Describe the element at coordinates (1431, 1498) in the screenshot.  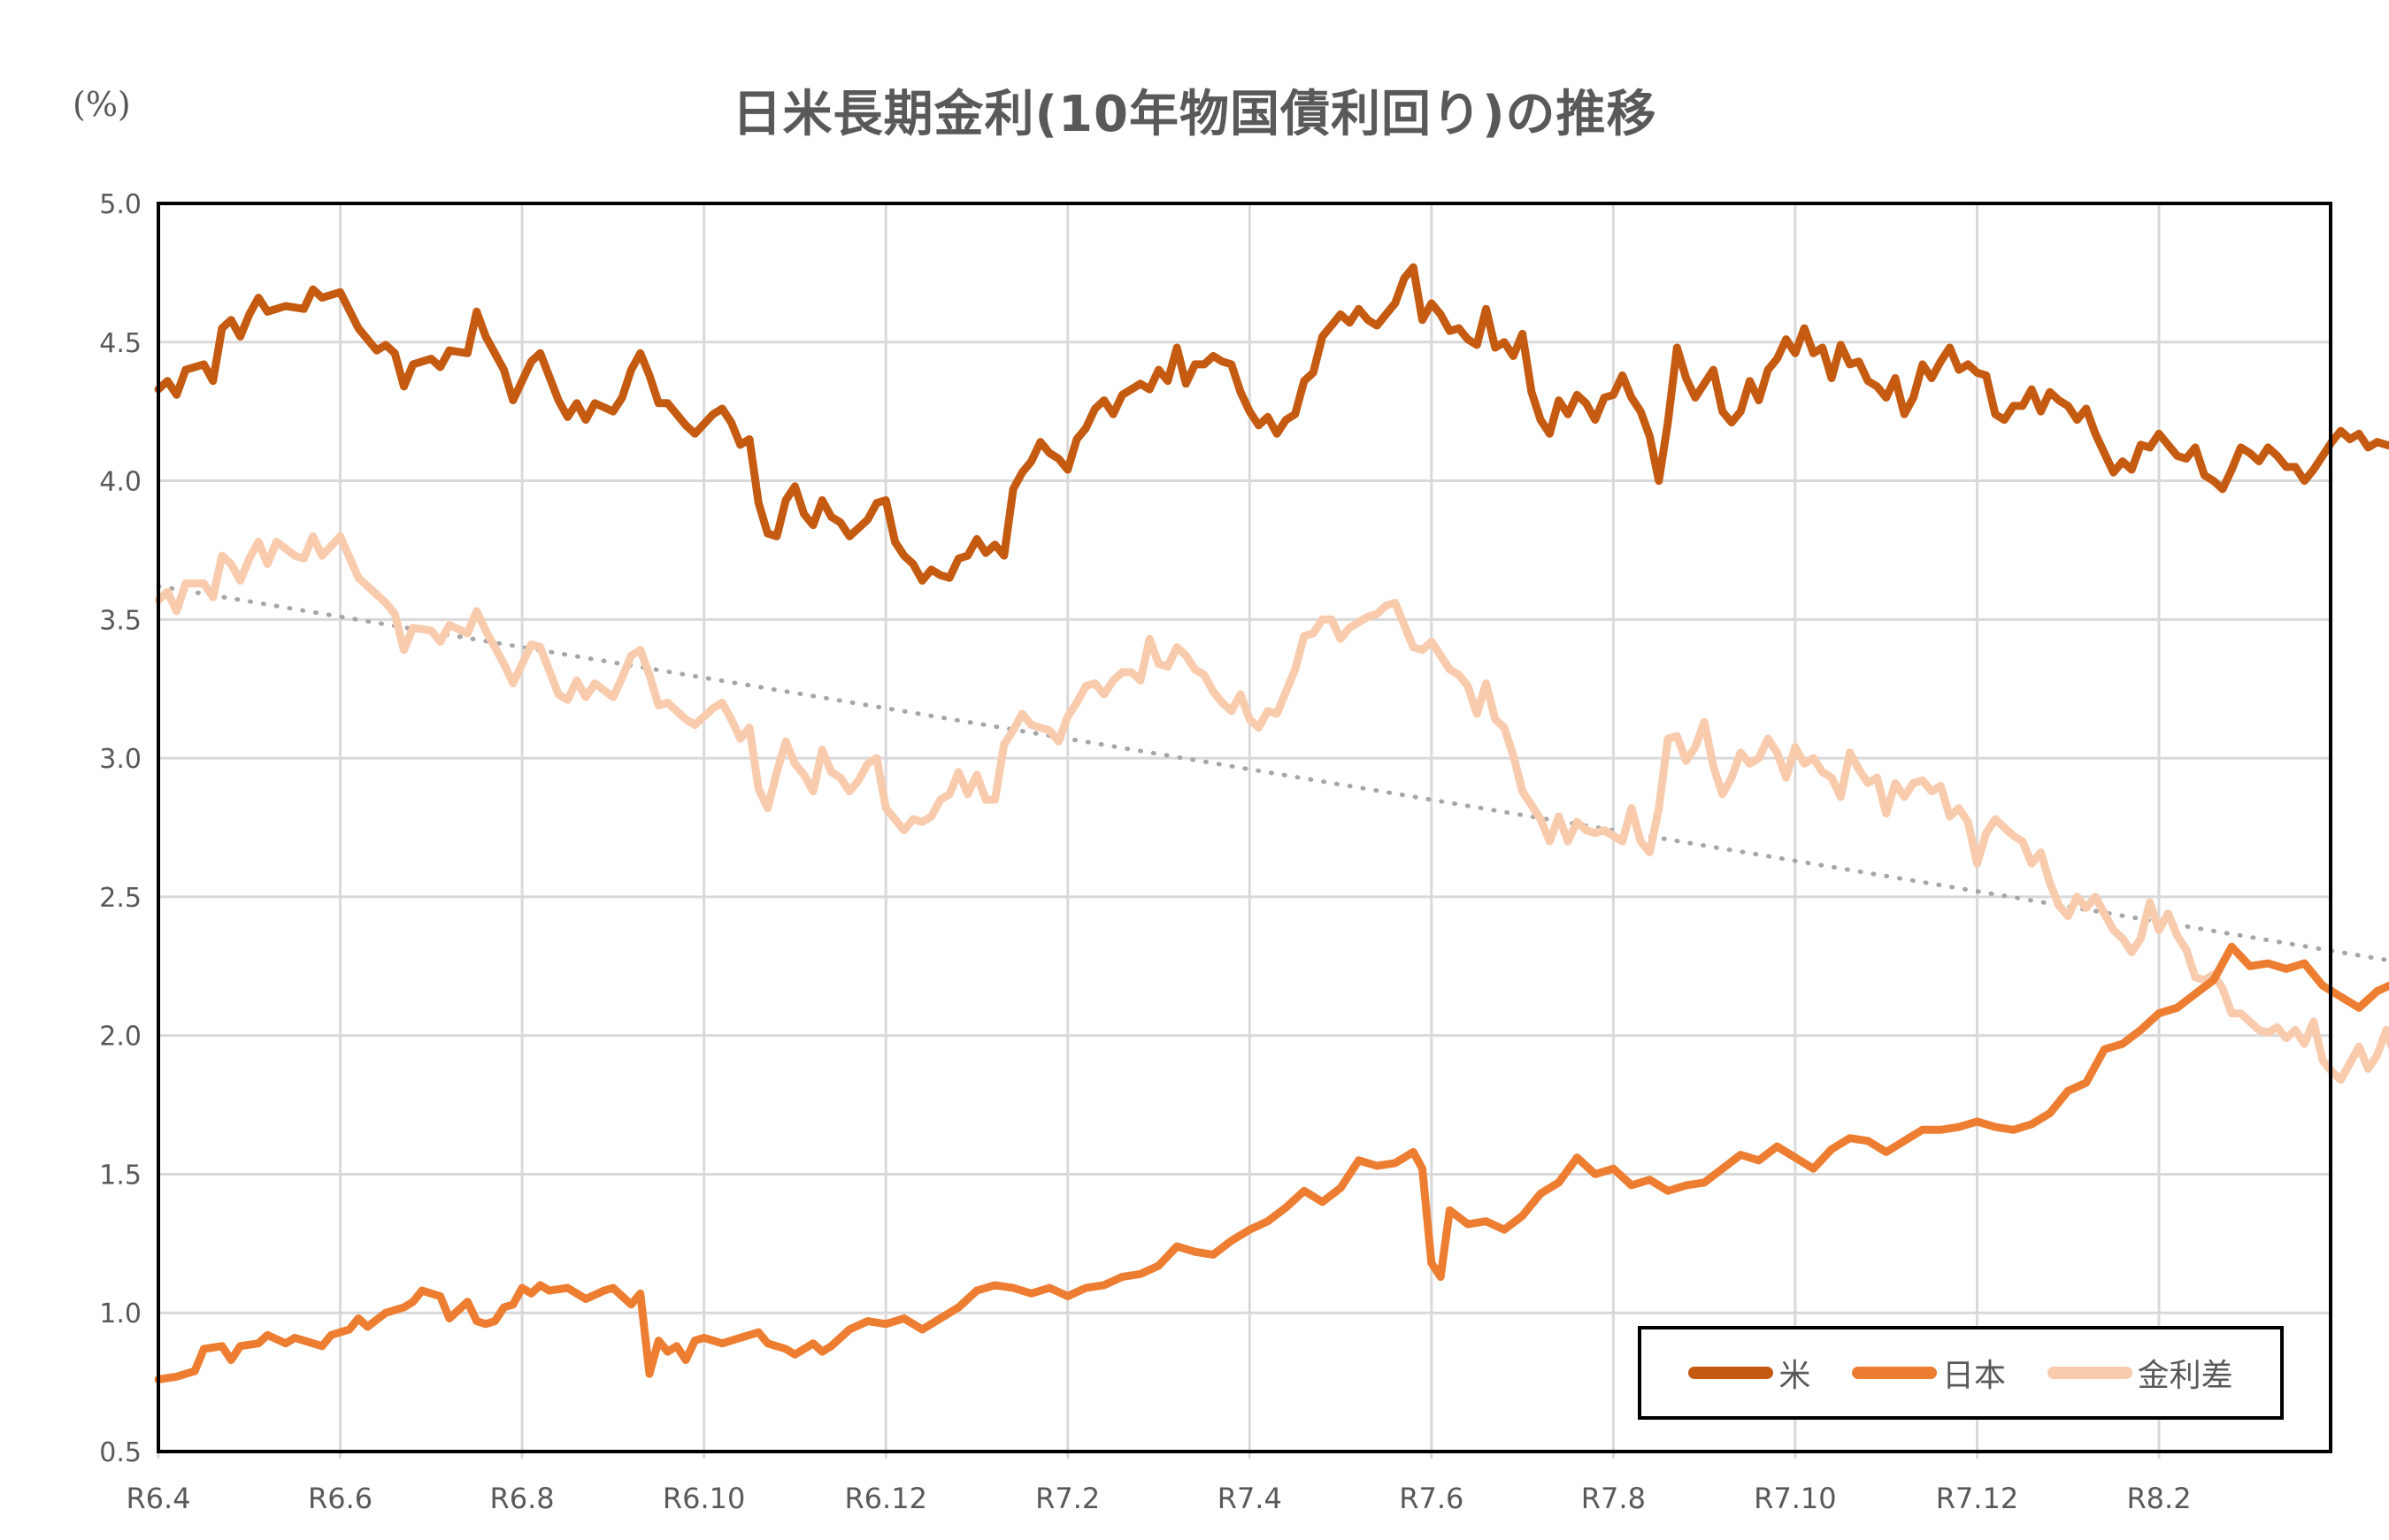
I see `x-tick-label: R7.6` at that location.